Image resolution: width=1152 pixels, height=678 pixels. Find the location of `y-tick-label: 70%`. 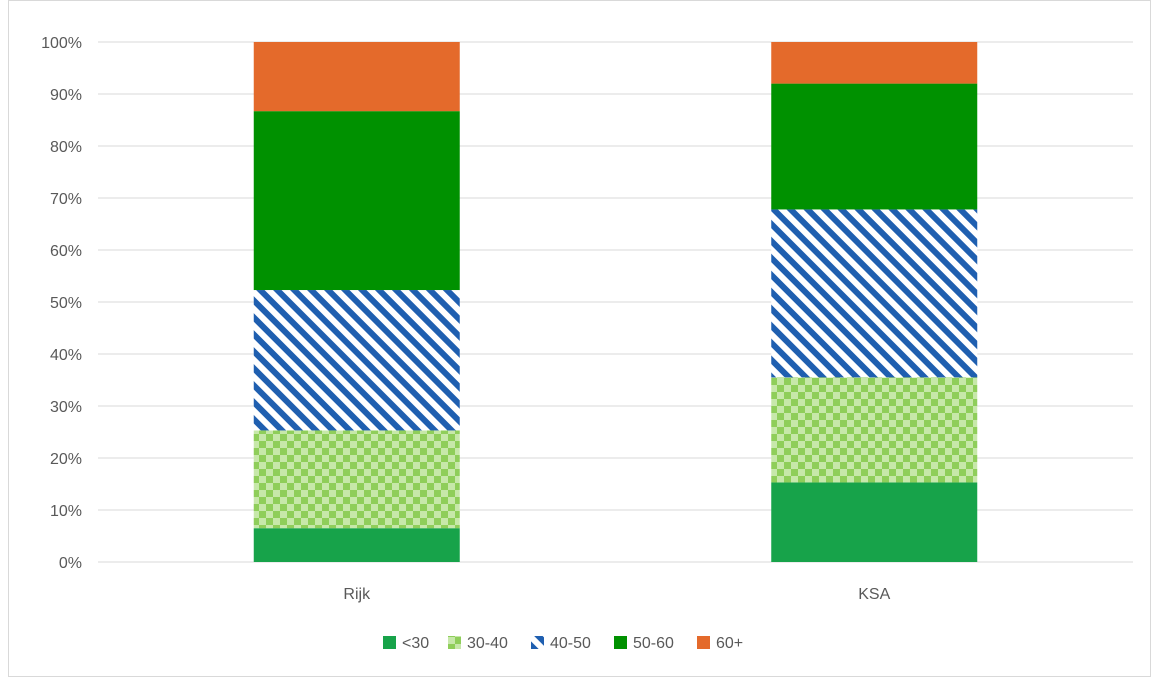

y-tick-label: 70% is located at coordinates (66, 199).